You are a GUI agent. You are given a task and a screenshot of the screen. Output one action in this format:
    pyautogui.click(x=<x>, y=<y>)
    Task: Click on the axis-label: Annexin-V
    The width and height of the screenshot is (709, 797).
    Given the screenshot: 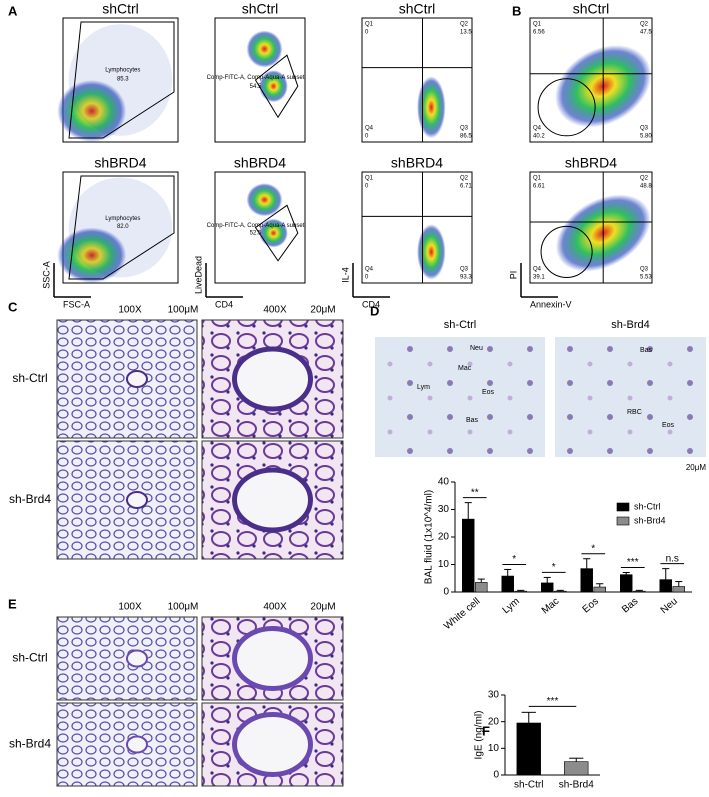 What is the action you would take?
    pyautogui.click(x=551, y=304)
    